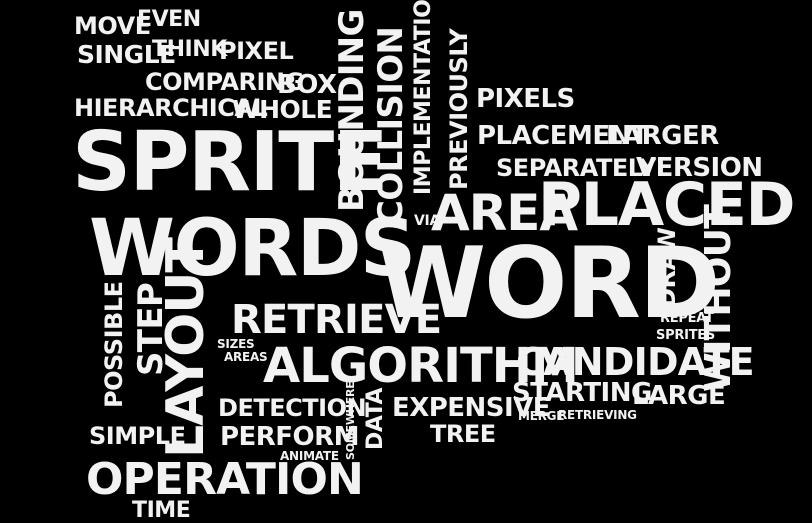 The width and height of the screenshot is (812, 523). Describe the element at coordinates (423, 97) in the screenshot. I see `word-implementation: IMPLEMENTATION` at that location.